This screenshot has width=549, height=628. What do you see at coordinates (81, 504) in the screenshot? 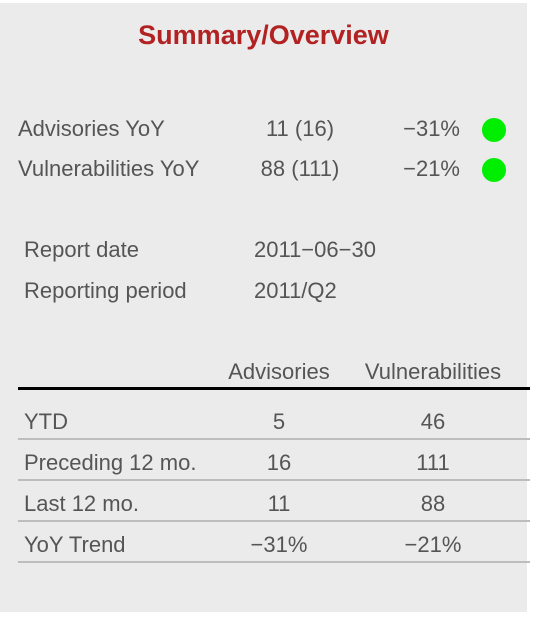
I see `row-label-last-12mo: Last 12 mo.` at bounding box center [81, 504].